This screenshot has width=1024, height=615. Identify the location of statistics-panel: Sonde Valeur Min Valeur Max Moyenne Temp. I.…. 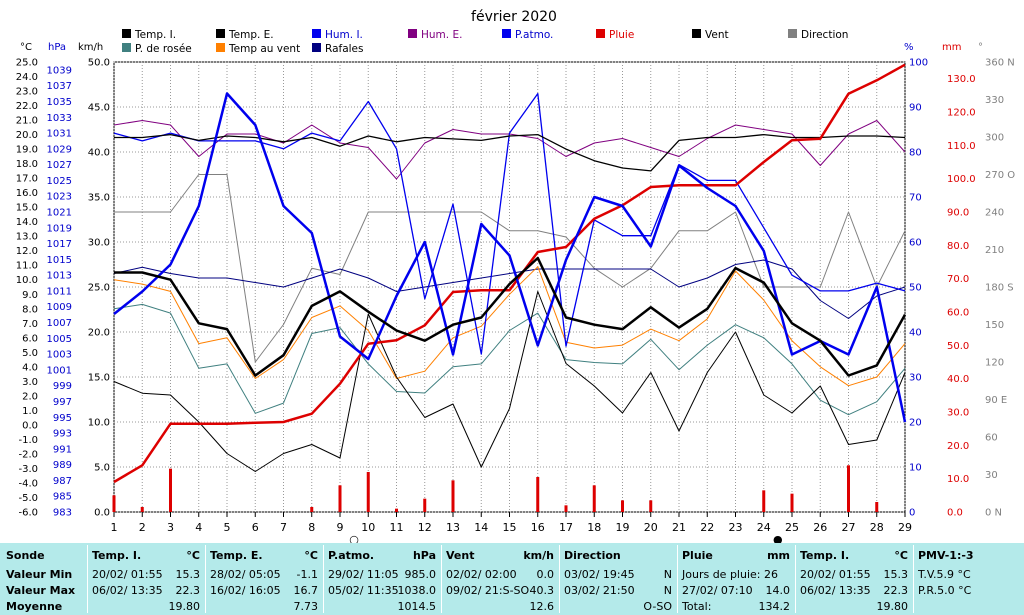
(512, 579).